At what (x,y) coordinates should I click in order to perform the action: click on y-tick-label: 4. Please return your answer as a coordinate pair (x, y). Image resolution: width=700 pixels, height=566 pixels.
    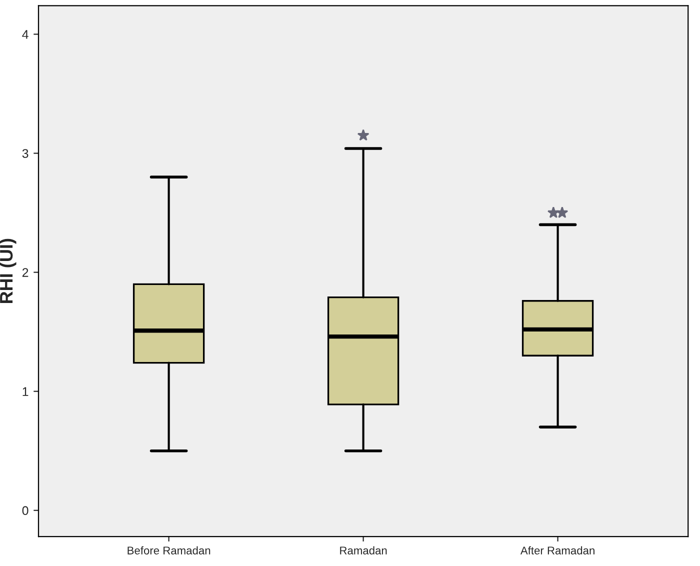
    Looking at the image, I should click on (25, 34).